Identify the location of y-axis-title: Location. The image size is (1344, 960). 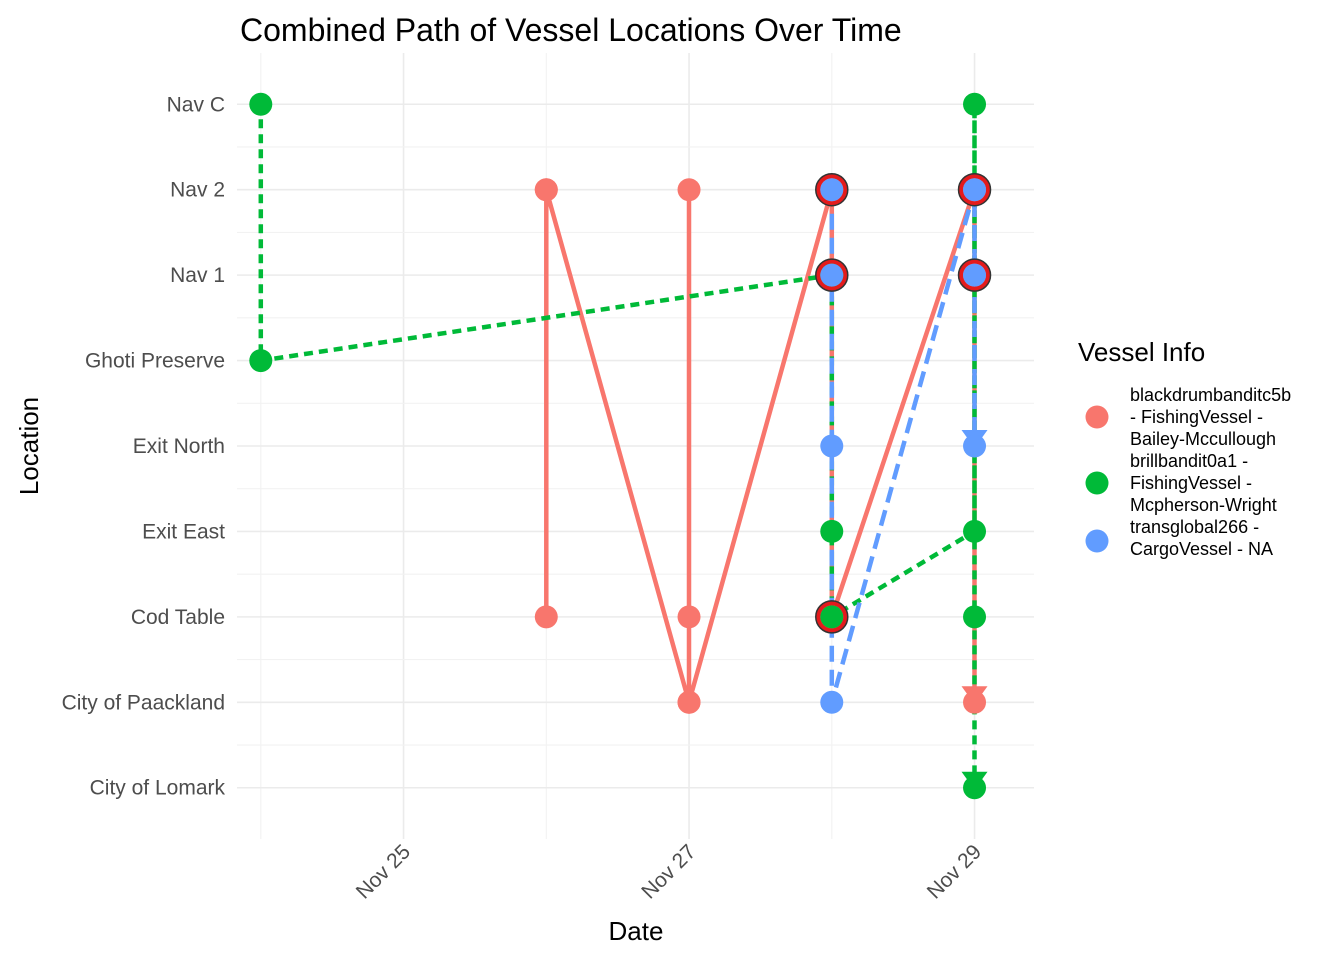
(29, 446).